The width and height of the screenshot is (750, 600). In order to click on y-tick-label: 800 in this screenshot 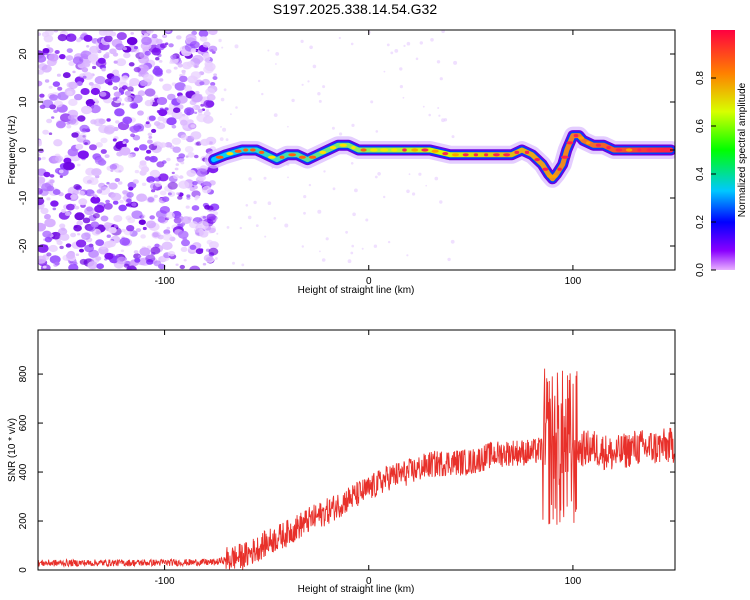, I will do `click(23, 373)`.